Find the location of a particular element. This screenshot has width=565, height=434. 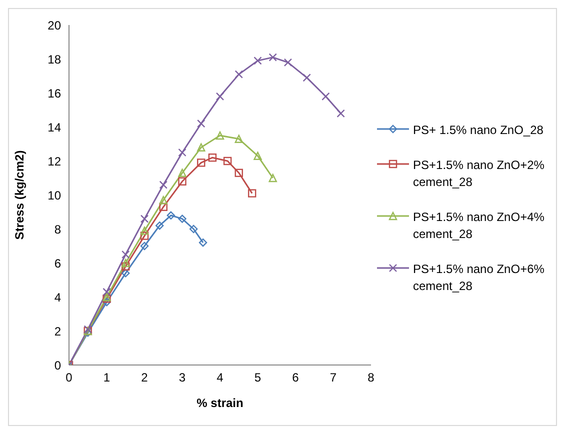

x-tick-label: 4 is located at coordinates (220, 377).